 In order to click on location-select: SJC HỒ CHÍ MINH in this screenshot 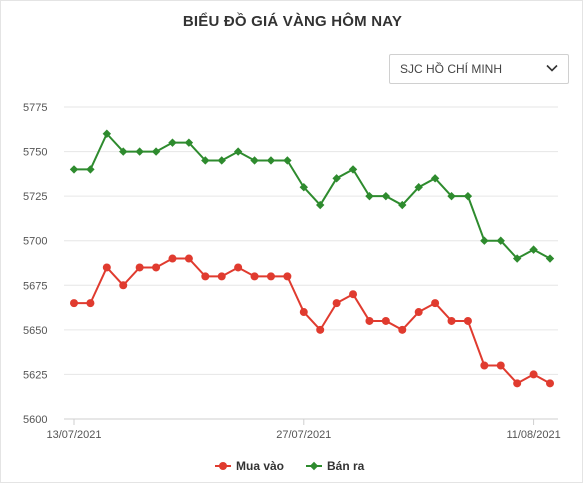, I will do `click(479, 69)`.